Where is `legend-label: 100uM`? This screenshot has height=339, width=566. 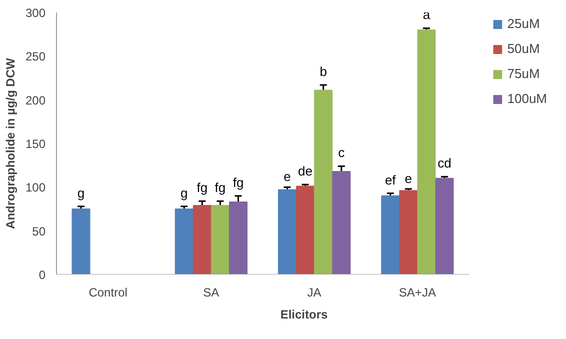 legend-label: 100uM is located at coordinates (527, 98).